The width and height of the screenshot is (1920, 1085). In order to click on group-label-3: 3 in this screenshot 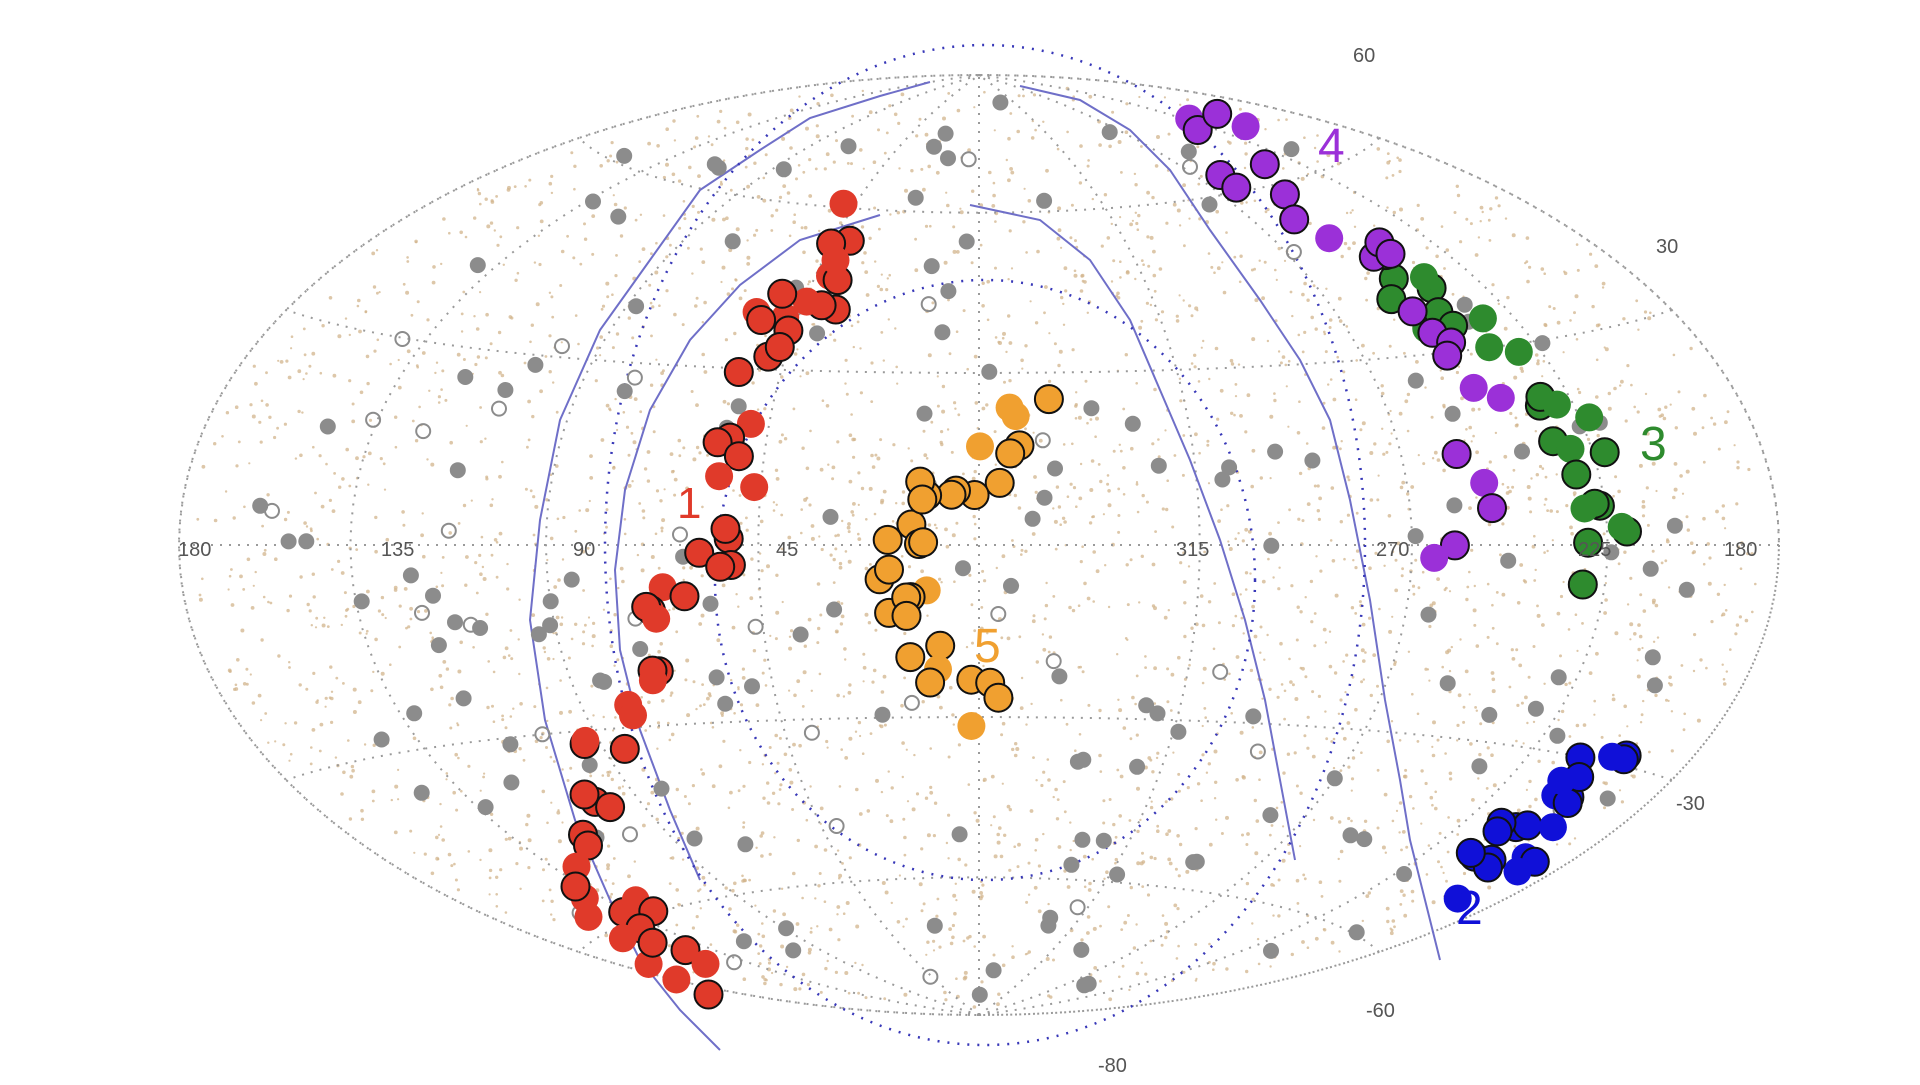, I will do `click(1653, 444)`.